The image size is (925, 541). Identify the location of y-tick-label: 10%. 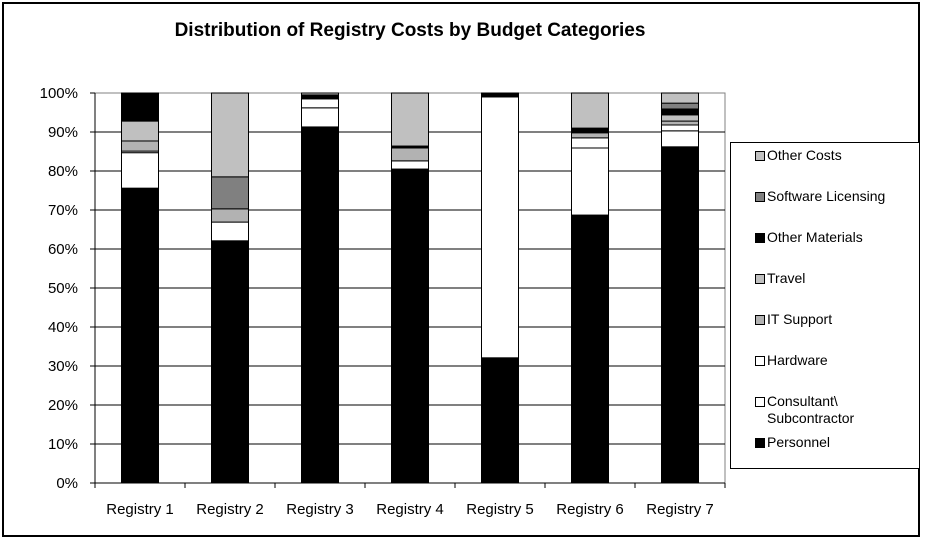
(63, 444).